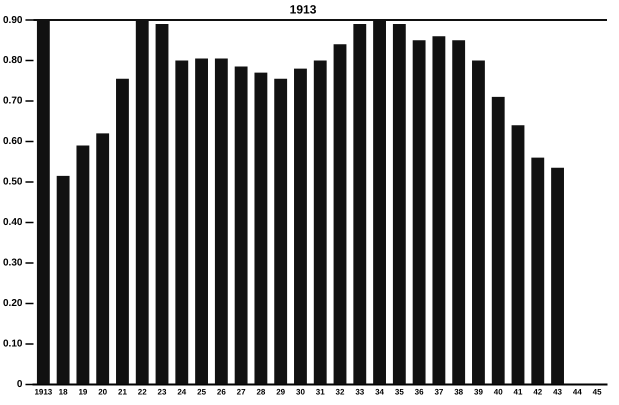 The width and height of the screenshot is (619, 405). Describe the element at coordinates (399, 391) in the screenshot. I see `x-tick-label: 35` at that location.